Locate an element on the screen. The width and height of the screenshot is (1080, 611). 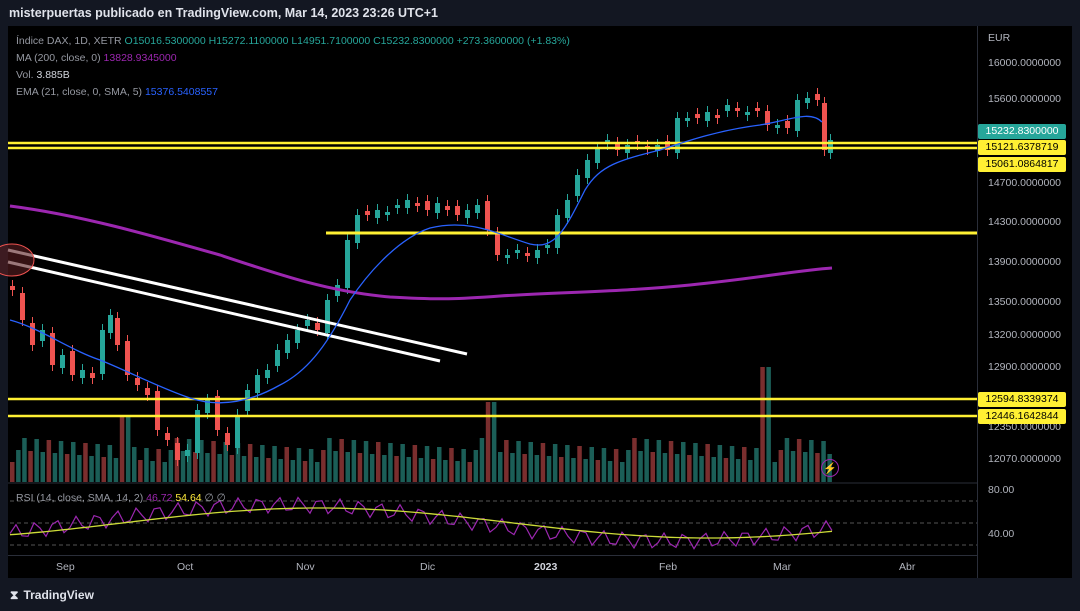
legend-ema-row: EMA (21, close, 0, SMA, 5) 15376.5408557 is located at coordinates (293, 92).